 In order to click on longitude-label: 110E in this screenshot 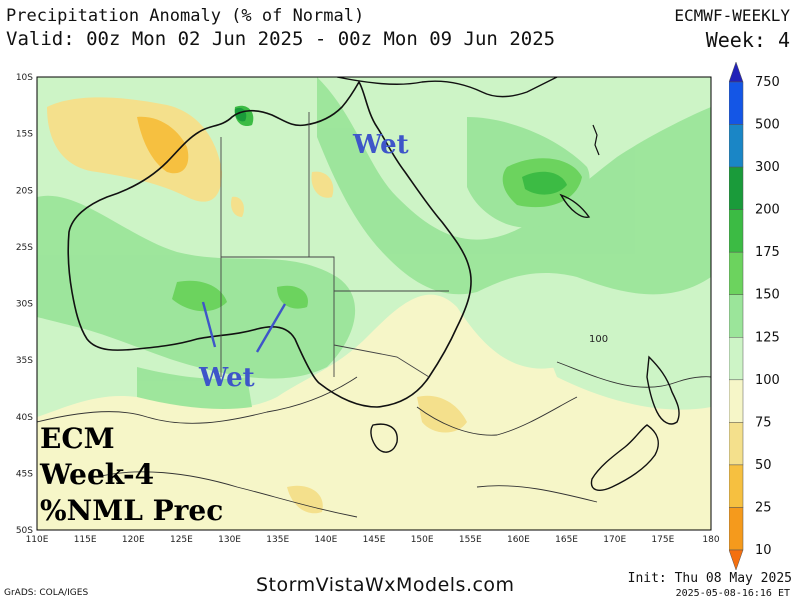, I will do `click(37, 540)`.